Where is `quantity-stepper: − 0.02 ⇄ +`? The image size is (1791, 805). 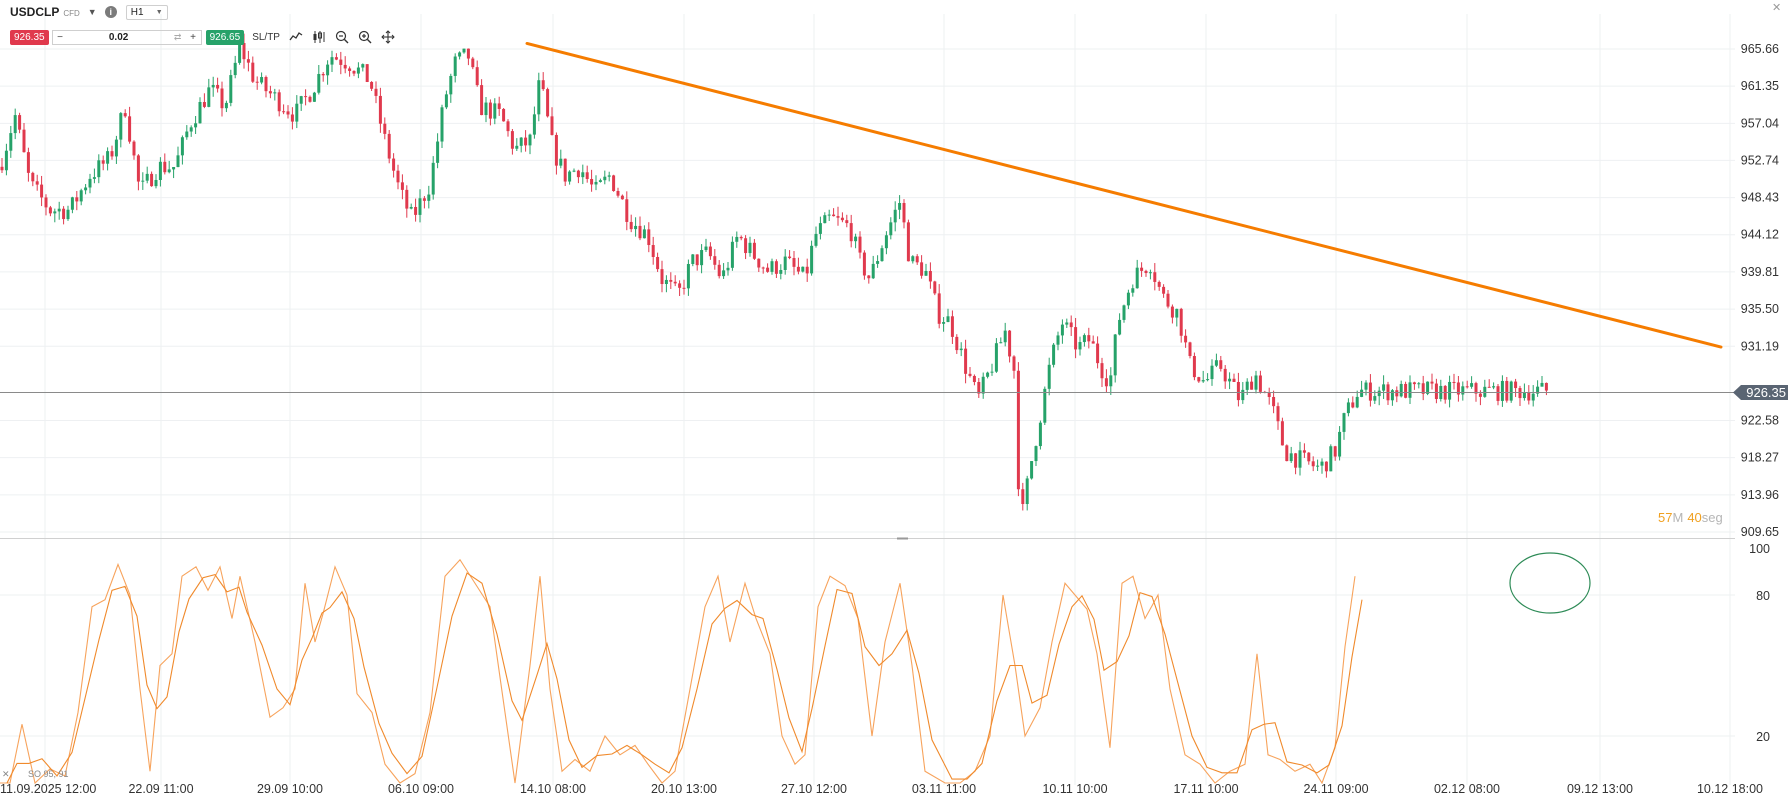 quantity-stepper: − 0.02 ⇄ + is located at coordinates (126, 37).